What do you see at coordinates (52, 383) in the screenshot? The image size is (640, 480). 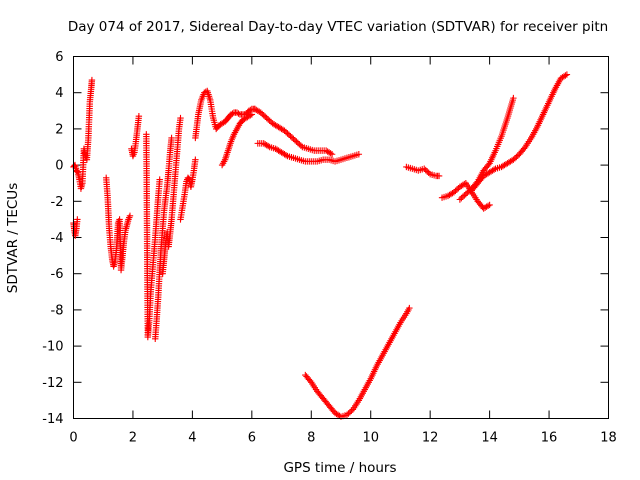 I see `y-tick-label: -12` at bounding box center [52, 383].